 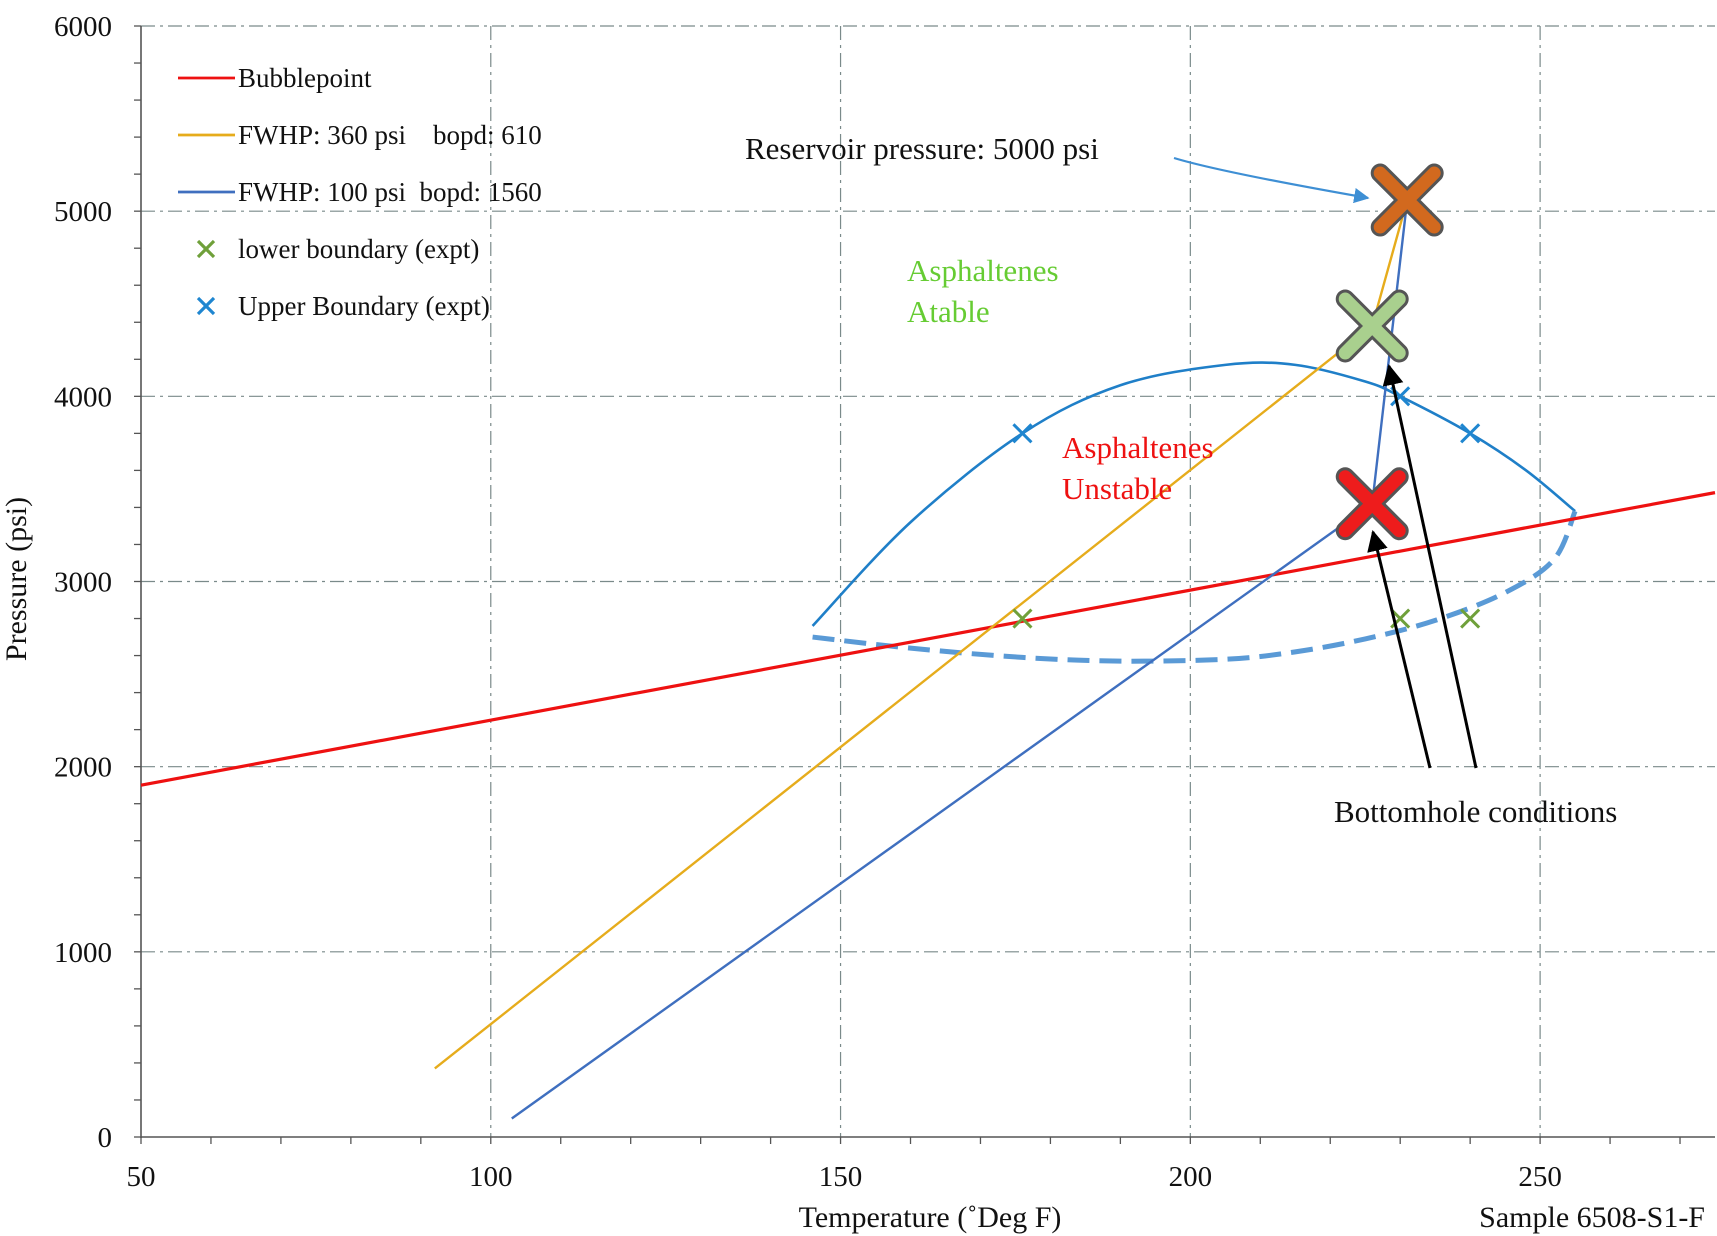 What do you see at coordinates (83, 212) in the screenshot?
I see `y-tick-label: 5000` at bounding box center [83, 212].